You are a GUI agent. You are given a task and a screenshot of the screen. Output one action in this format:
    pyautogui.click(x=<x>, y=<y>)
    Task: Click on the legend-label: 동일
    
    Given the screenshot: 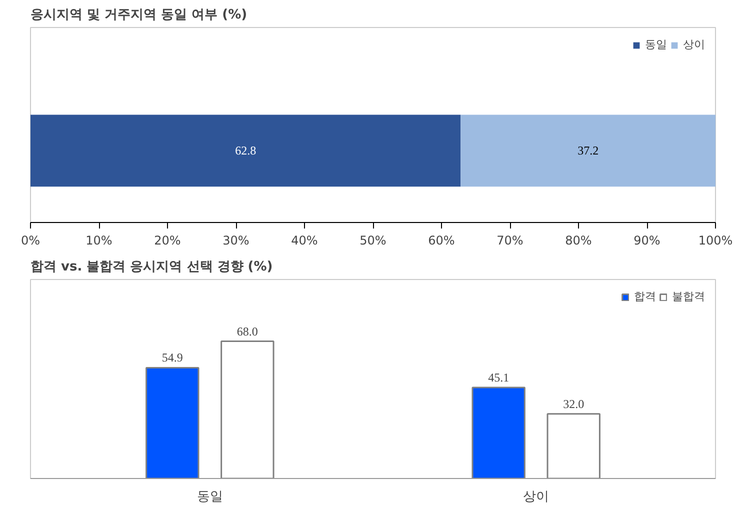 What is the action you would take?
    pyautogui.click(x=656, y=44)
    